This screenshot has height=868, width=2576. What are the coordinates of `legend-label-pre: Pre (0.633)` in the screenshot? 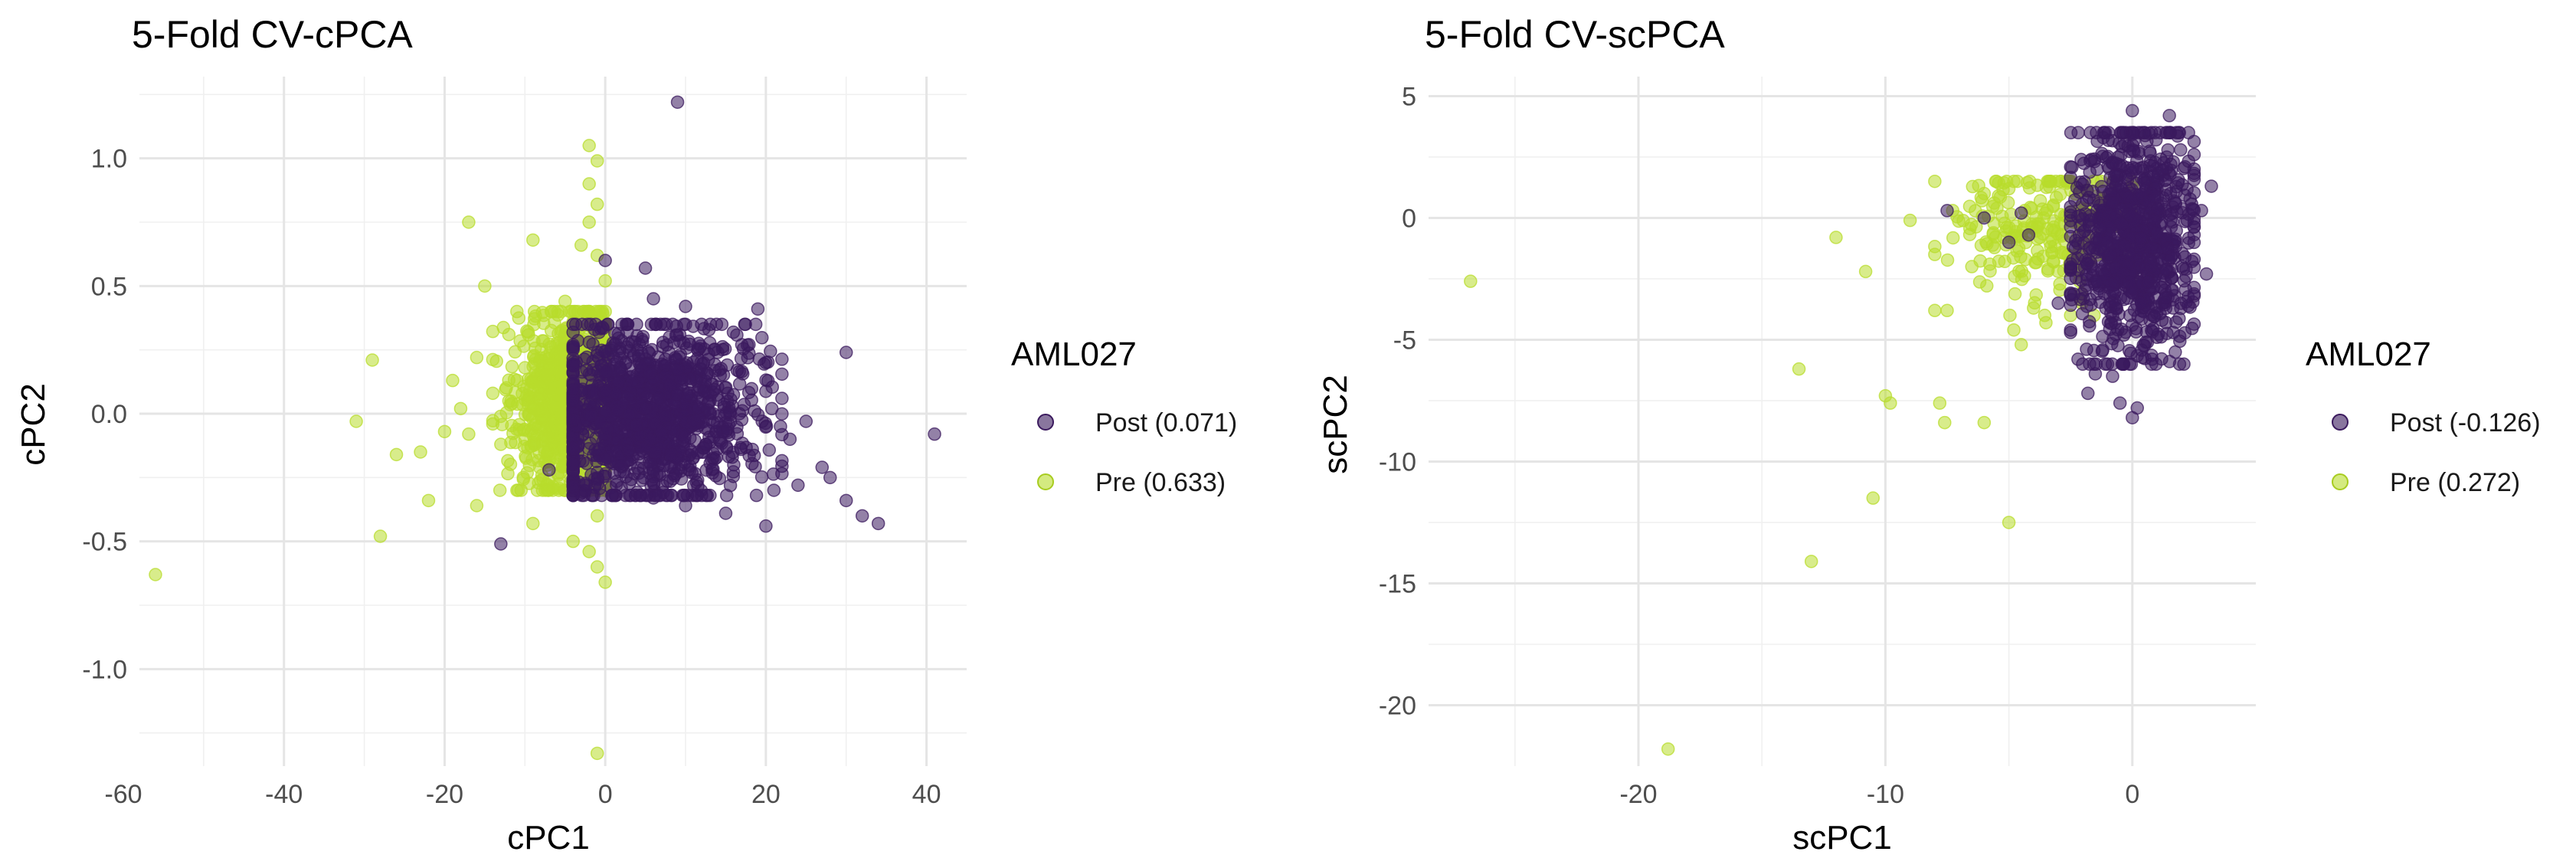 It's located at (1160, 482).